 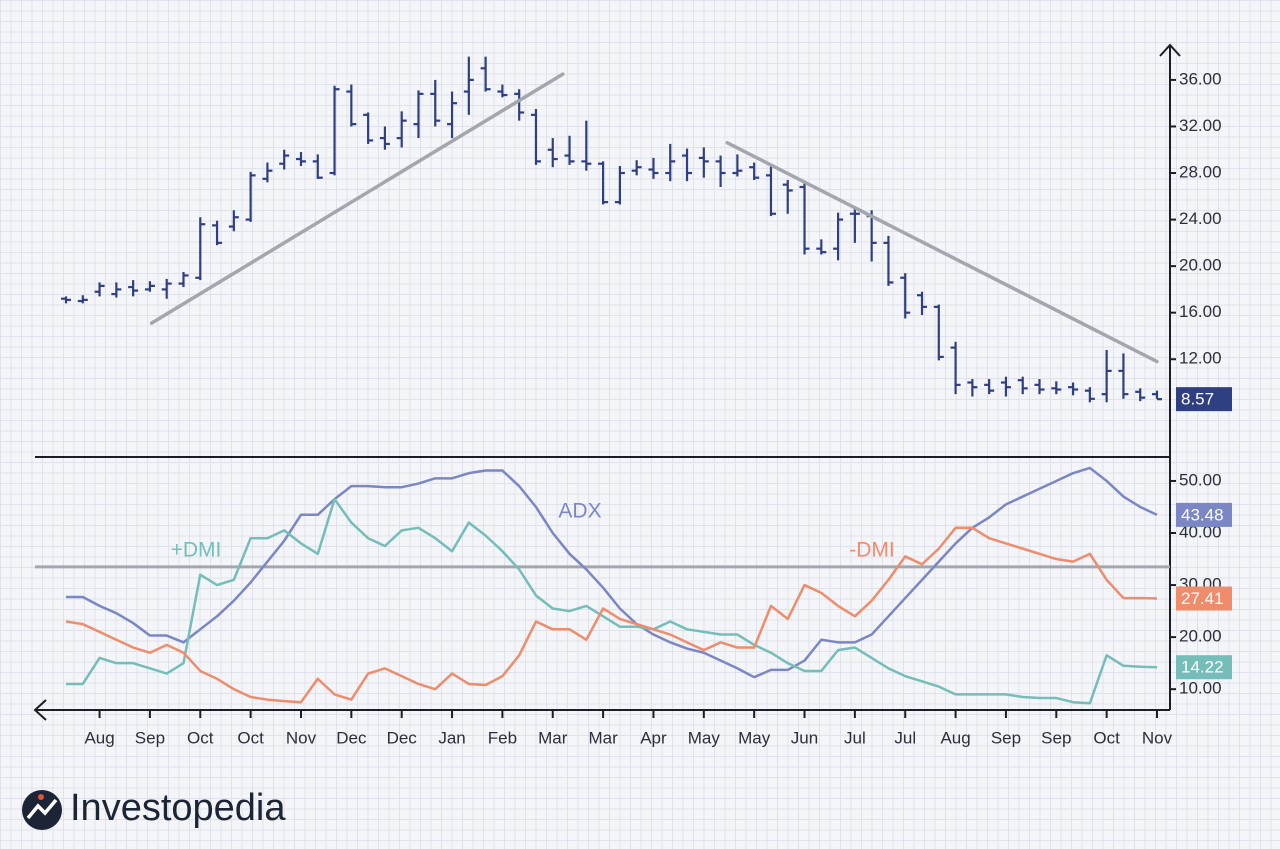 I want to click on value-tag: 8.57, so click(x=1204, y=399).